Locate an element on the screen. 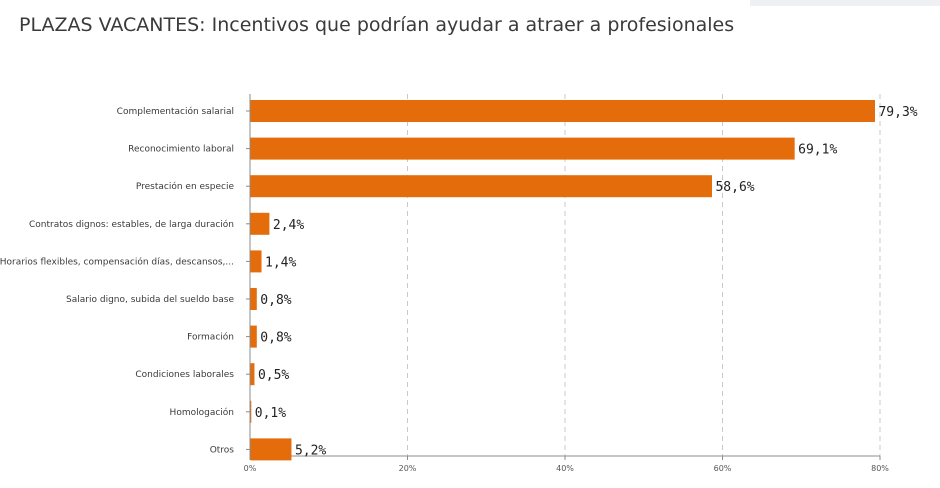  x-tick-label: 80% is located at coordinates (880, 468).